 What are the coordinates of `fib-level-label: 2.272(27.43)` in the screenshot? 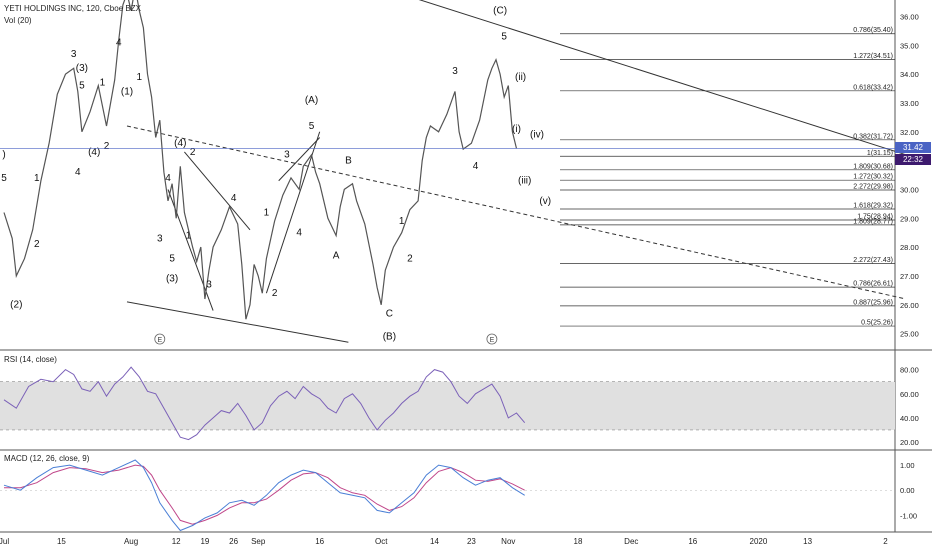 It's located at (873, 260).